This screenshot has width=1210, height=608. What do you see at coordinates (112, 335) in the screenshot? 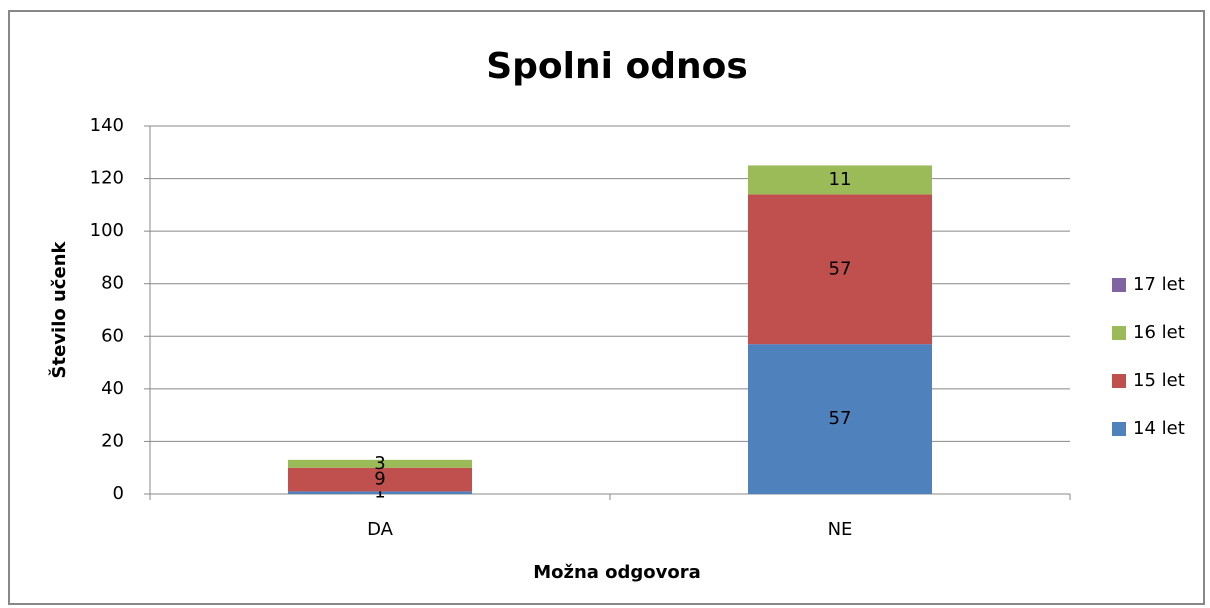
I see `y-tick-label: 60` at bounding box center [112, 335].